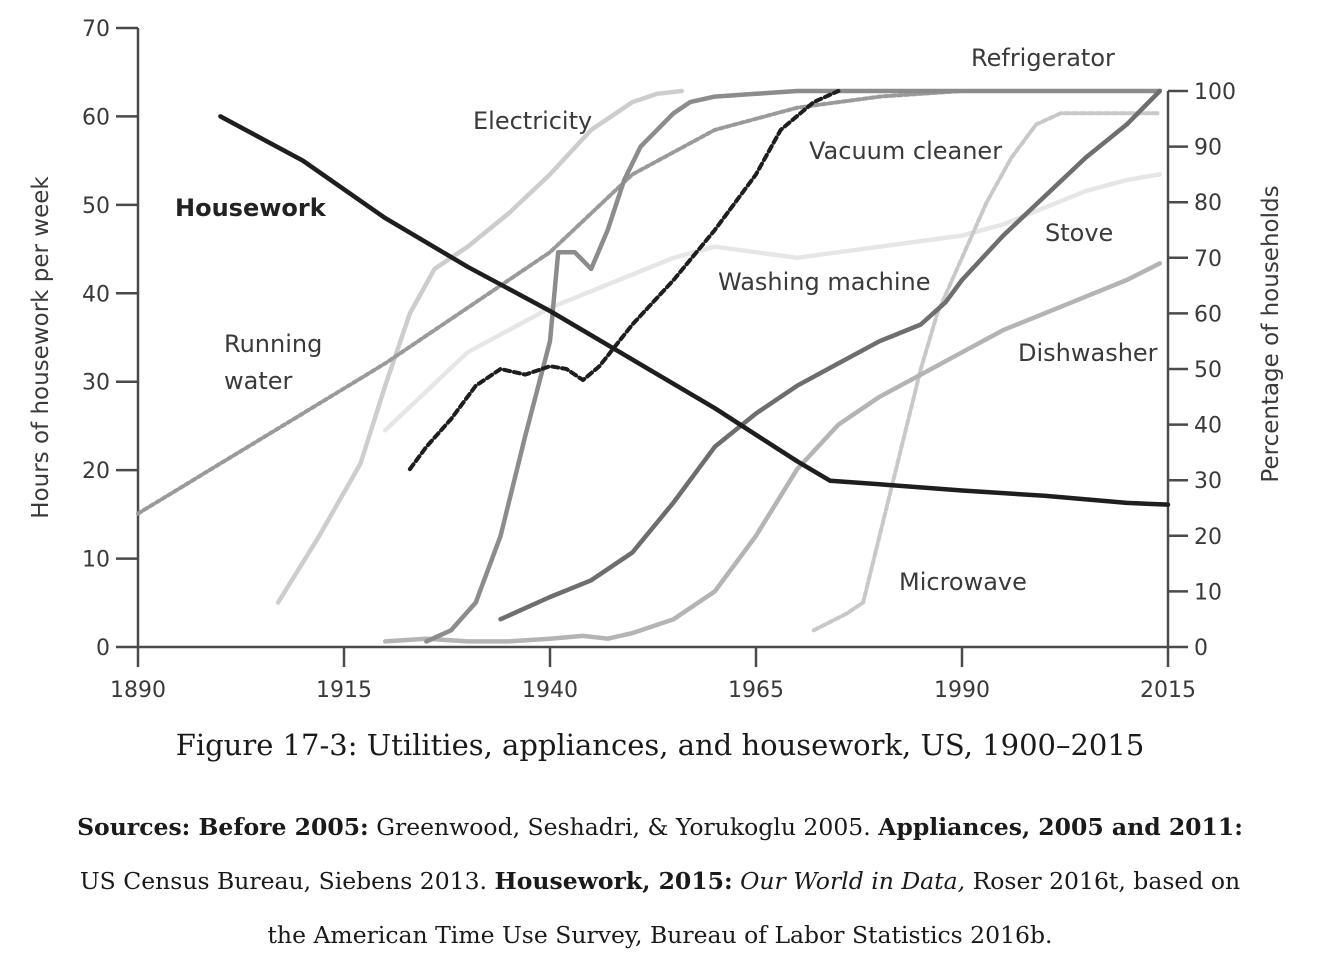 This screenshot has width=1320, height=962. What do you see at coordinates (1271, 333) in the screenshot?
I see `y-axis-right-title: Percentage of households` at bounding box center [1271, 333].